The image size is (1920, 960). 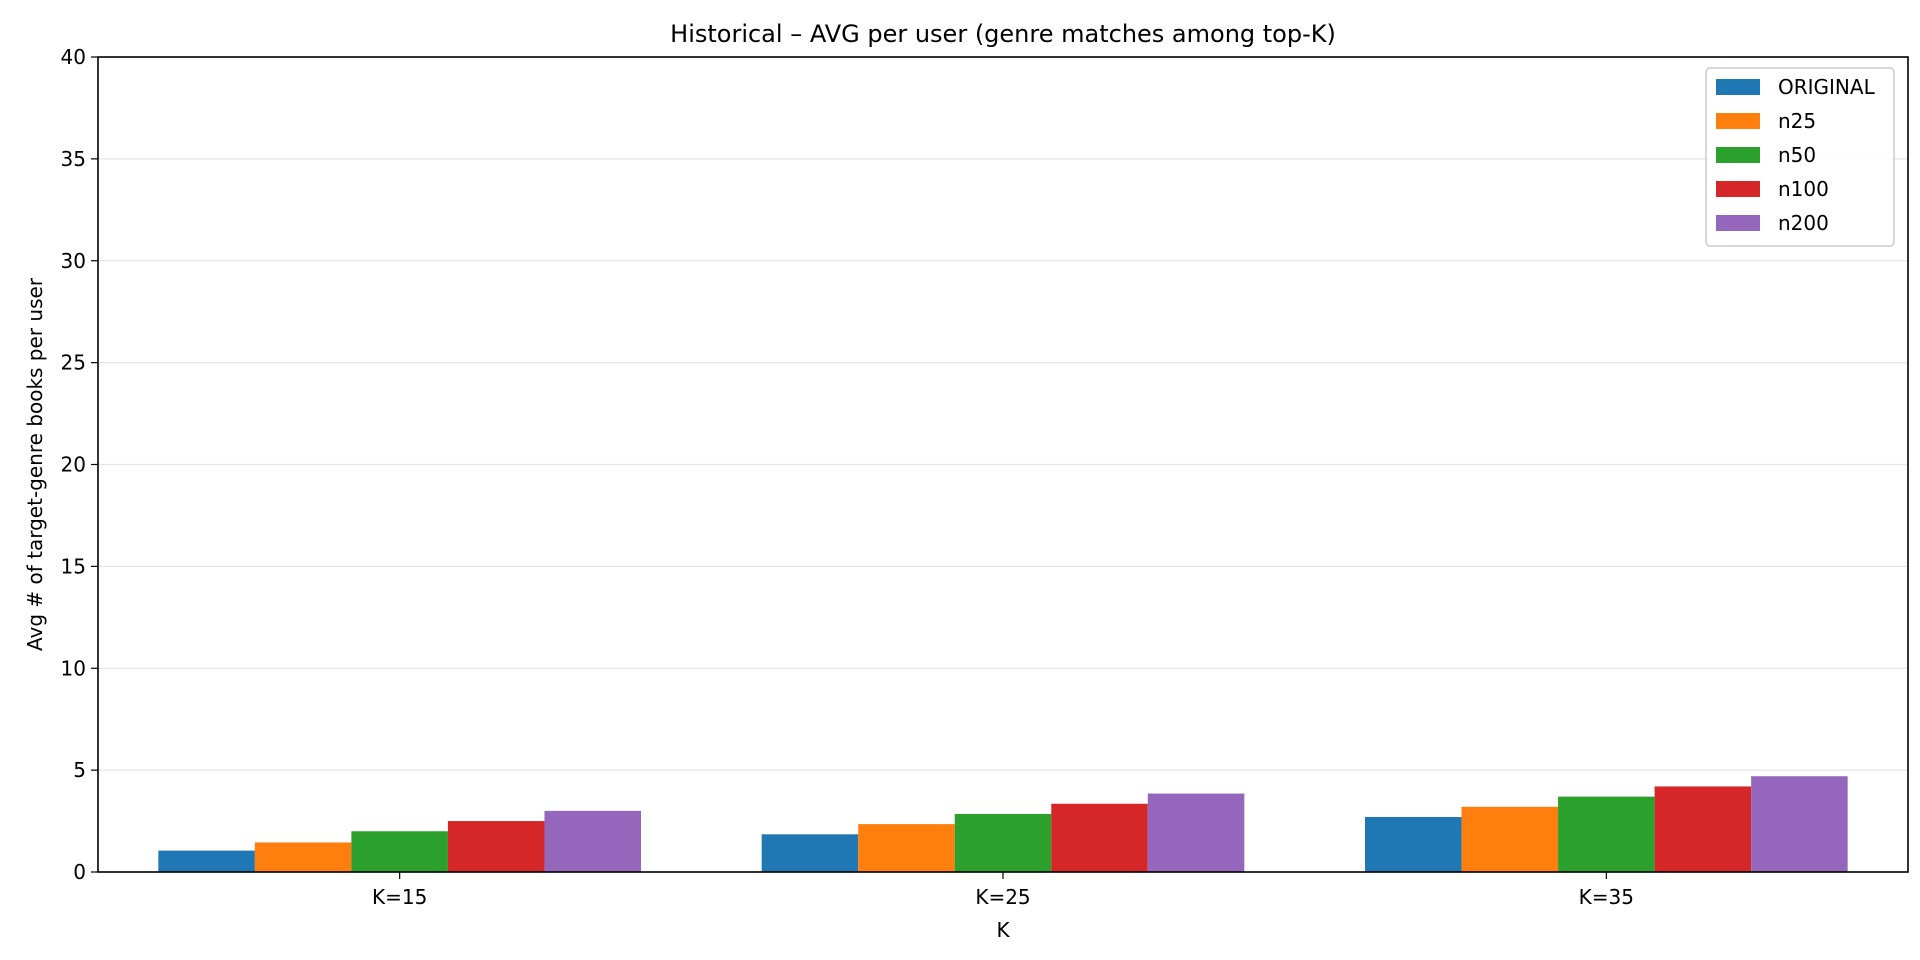 What do you see at coordinates (73, 566) in the screenshot?
I see `y-tick-label: 15` at bounding box center [73, 566].